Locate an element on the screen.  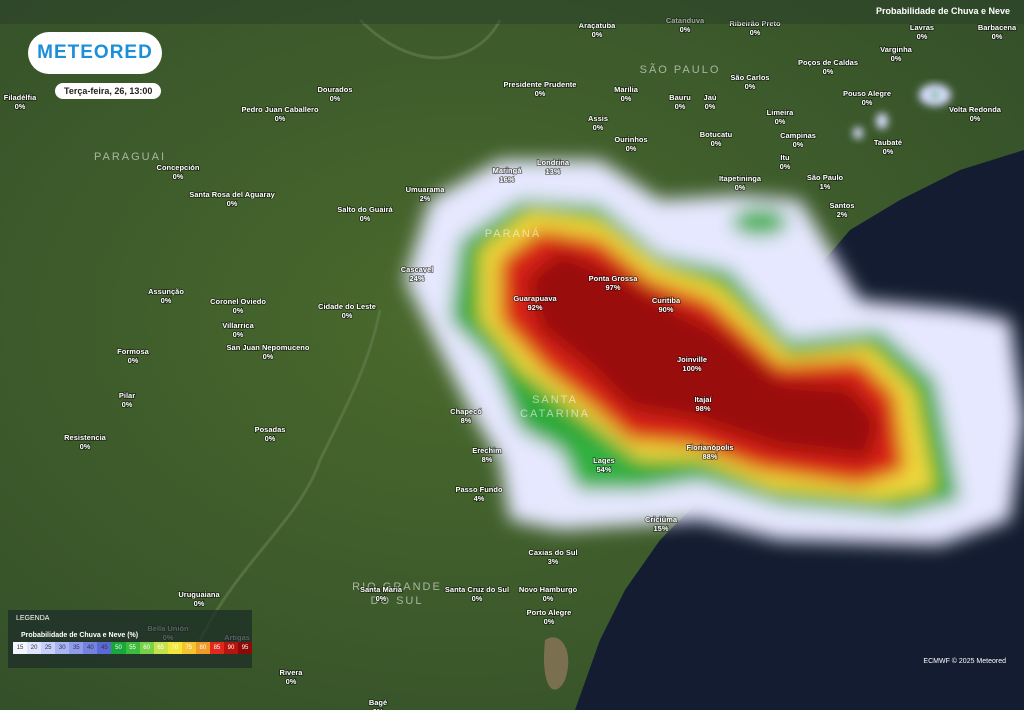
legend-step: 55 is located at coordinates (132, 648).